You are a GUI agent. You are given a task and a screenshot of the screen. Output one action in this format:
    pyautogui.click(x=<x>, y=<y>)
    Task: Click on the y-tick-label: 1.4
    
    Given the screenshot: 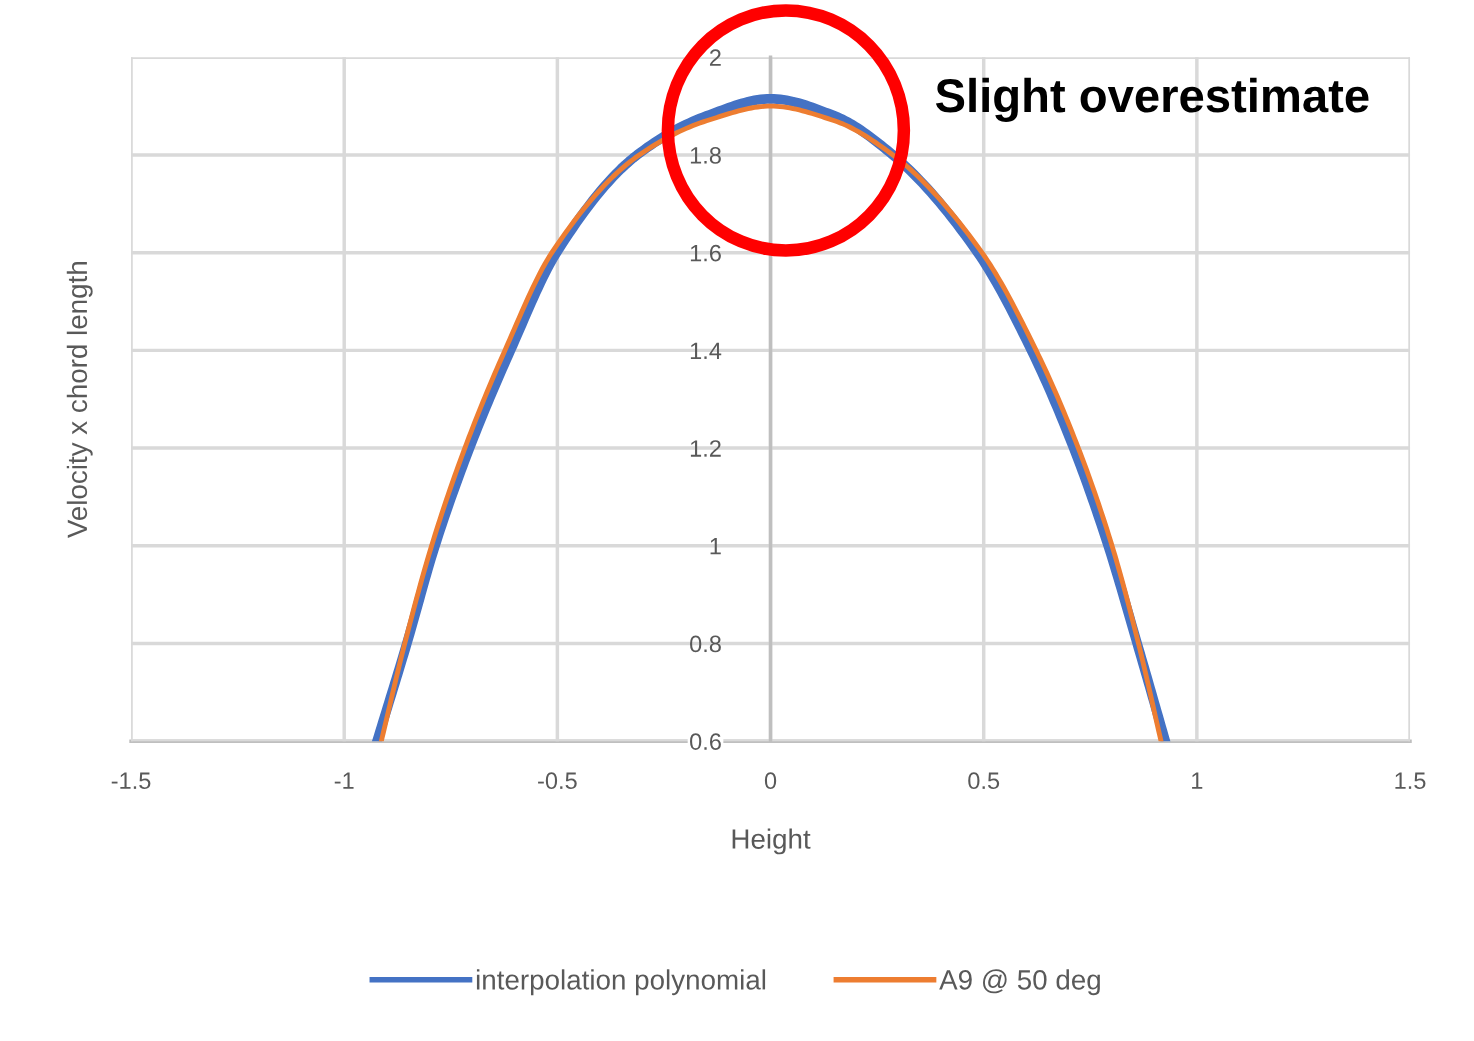 What is the action you would take?
    pyautogui.click(x=706, y=350)
    